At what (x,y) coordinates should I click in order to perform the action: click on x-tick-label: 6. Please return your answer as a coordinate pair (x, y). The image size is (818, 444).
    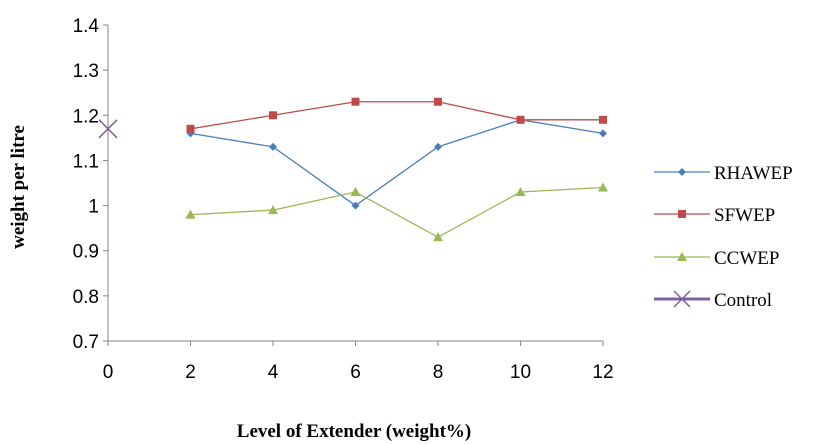
    Looking at the image, I should click on (355, 372).